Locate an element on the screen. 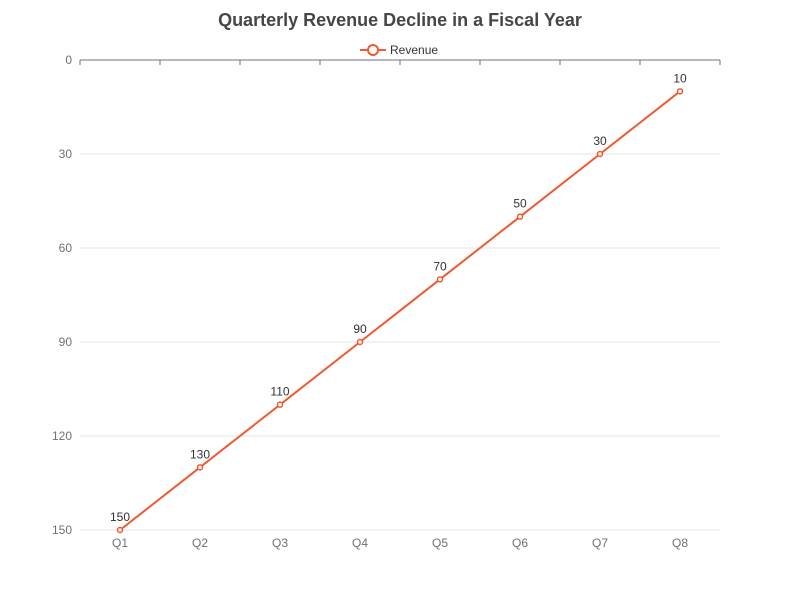  y-tick-label: 150 is located at coordinates (62, 530).